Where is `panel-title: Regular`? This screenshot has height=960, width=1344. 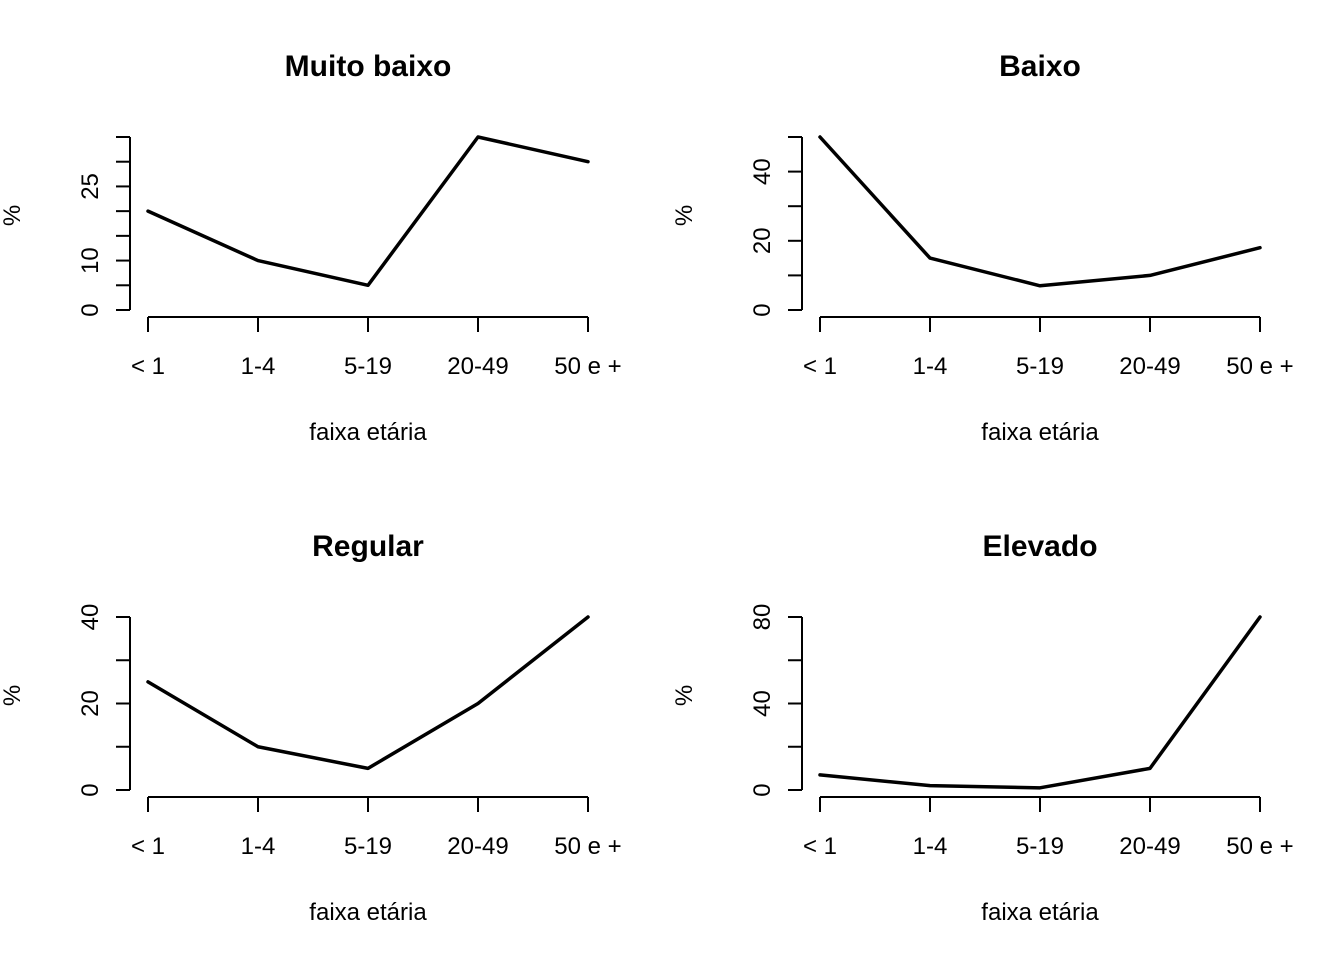
panel-title: Regular is located at coordinates (368, 546).